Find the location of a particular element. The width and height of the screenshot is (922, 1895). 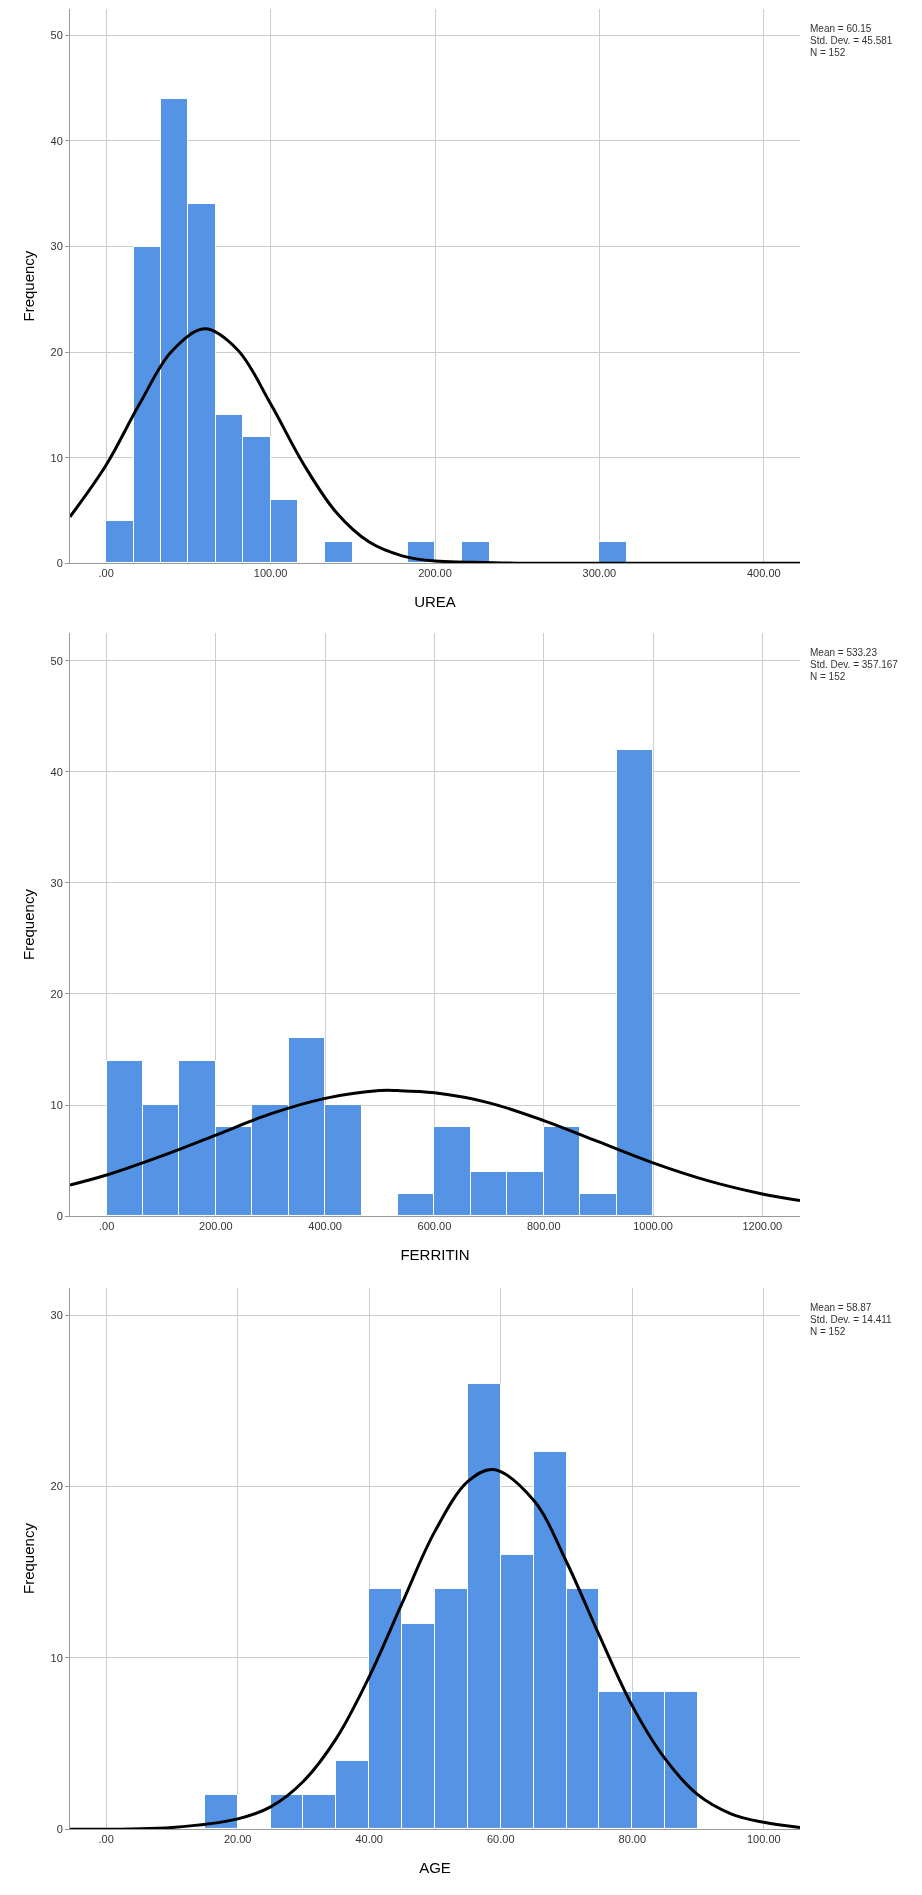

text: Mean = 58.87 is located at coordinates (841, 1307).